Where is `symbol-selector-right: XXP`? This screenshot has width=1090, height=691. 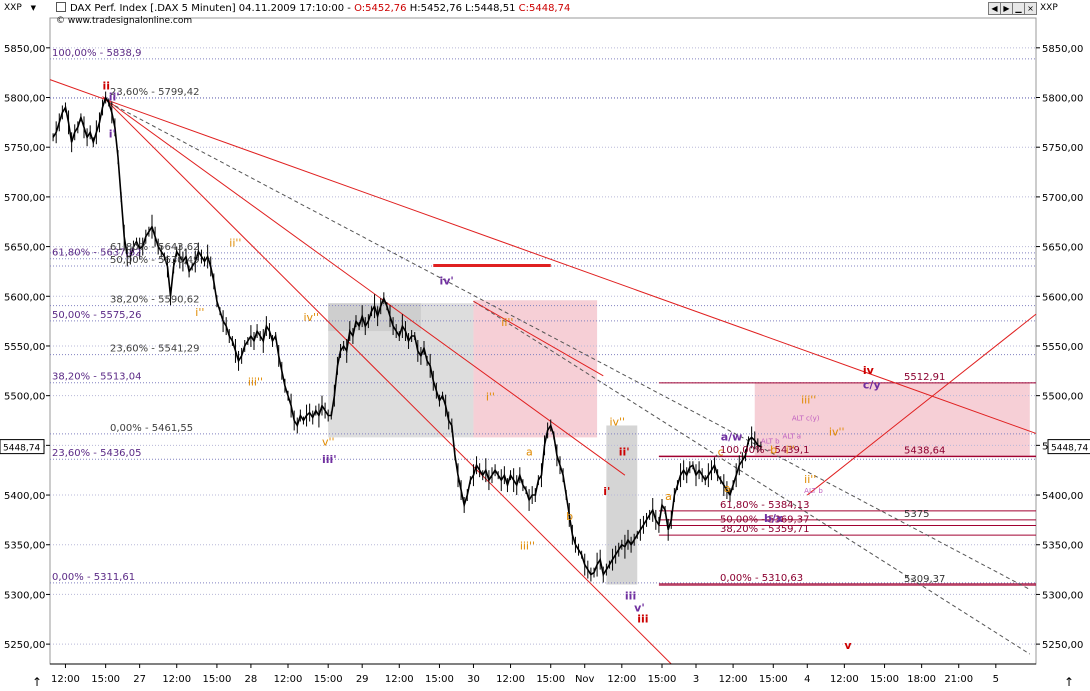 symbol-selector-right: XXP is located at coordinates (1049, 8).